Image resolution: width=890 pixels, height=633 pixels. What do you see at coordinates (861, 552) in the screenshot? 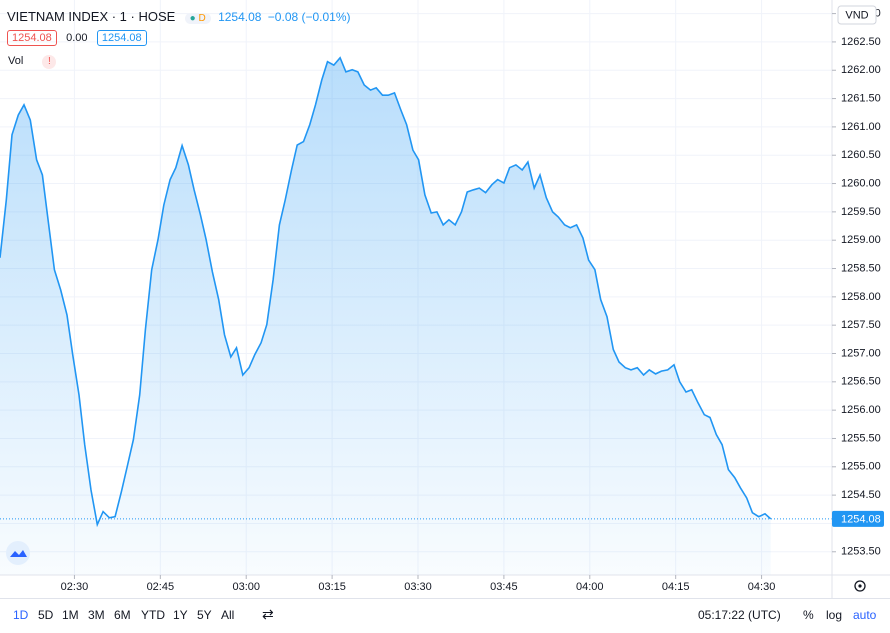
I see `y-tick-label: 1253.50` at bounding box center [861, 552].